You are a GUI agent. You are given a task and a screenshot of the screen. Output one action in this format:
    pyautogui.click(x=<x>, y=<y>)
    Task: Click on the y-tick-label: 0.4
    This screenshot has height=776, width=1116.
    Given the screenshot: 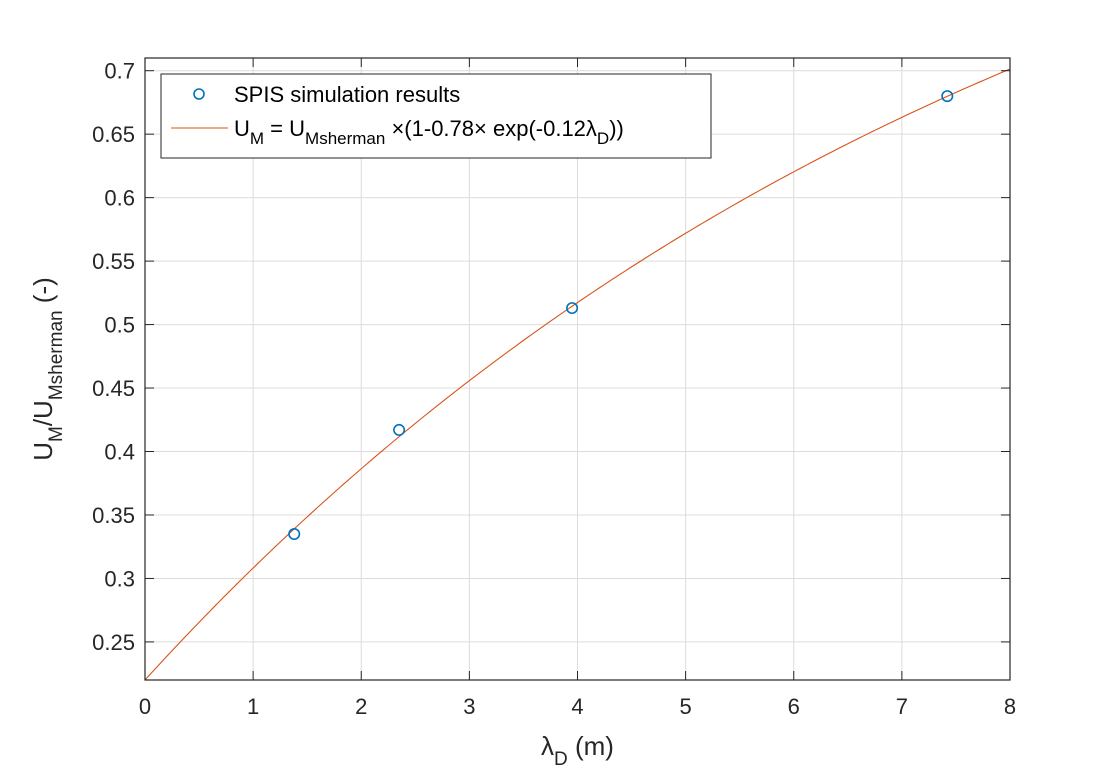 What is the action you would take?
    pyautogui.click(x=119, y=452)
    